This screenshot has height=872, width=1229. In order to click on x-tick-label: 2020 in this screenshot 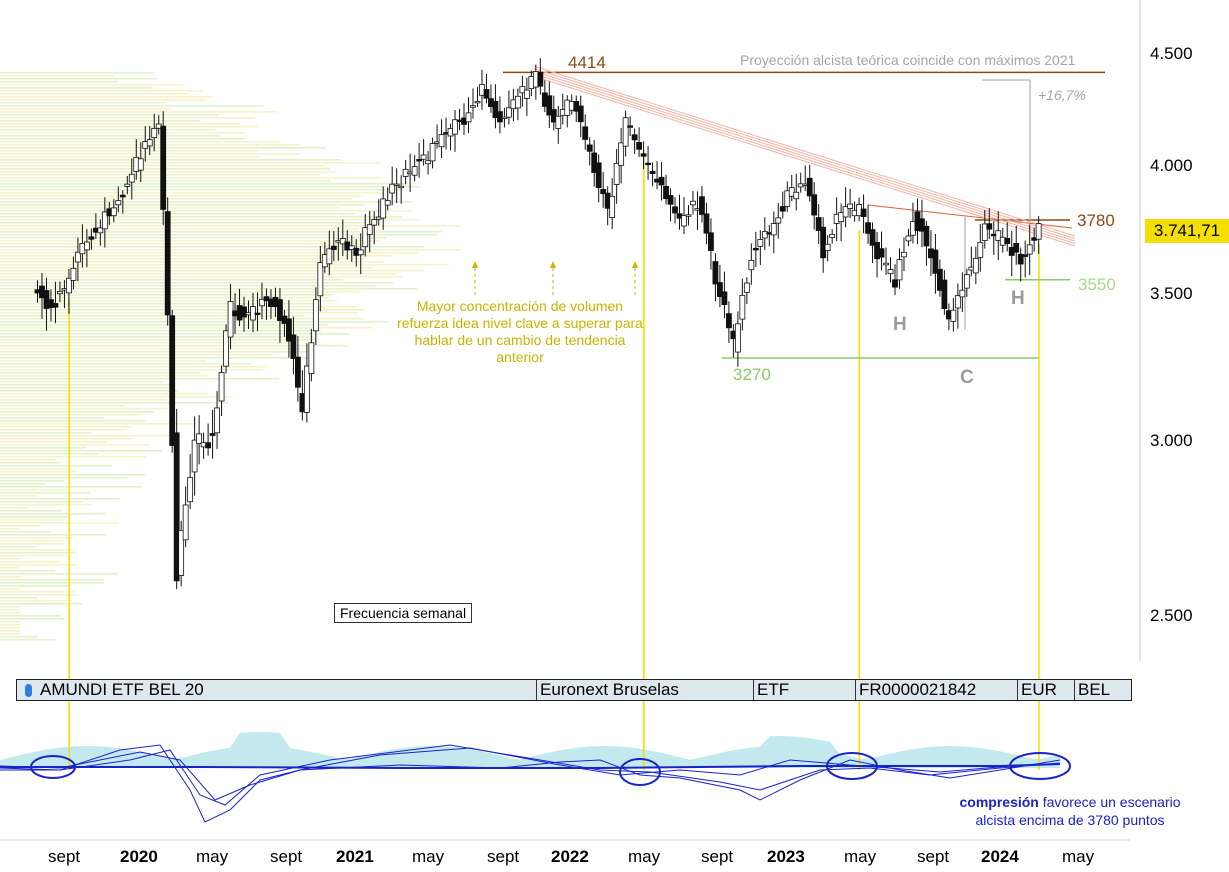, I will do `click(139, 856)`.